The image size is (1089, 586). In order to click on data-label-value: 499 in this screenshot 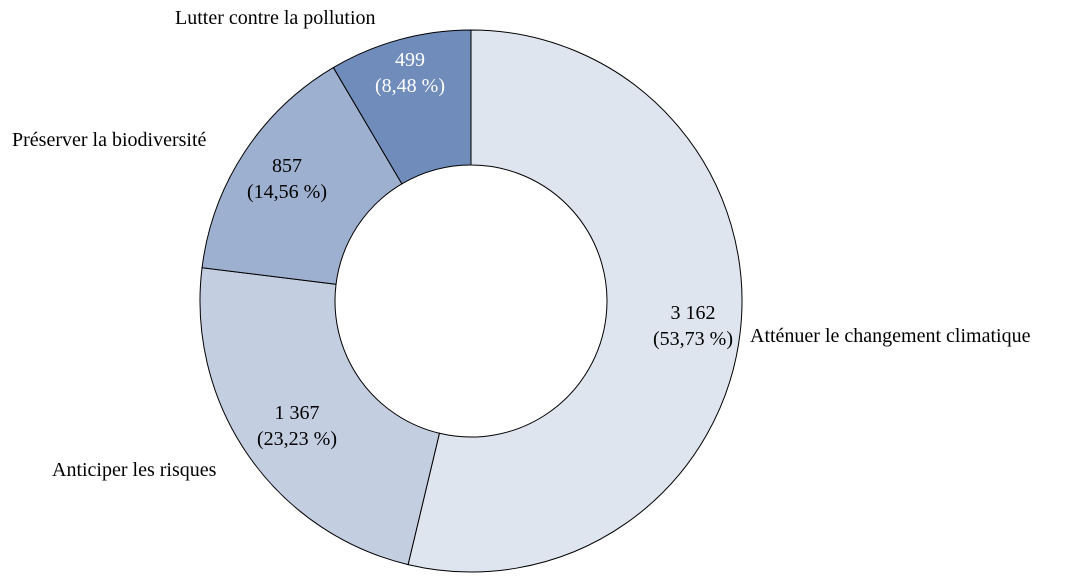, I will do `click(409, 60)`.